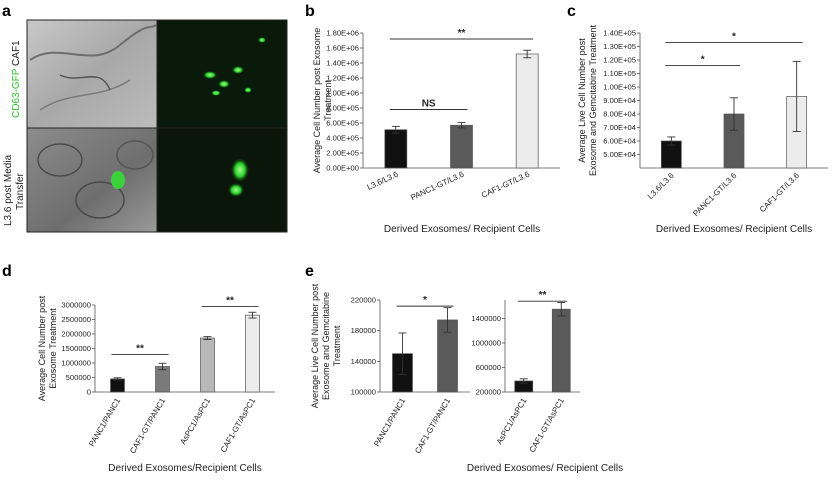  I want to click on y-axis-label: Exosome and Gemcitabine, so click(326, 346).